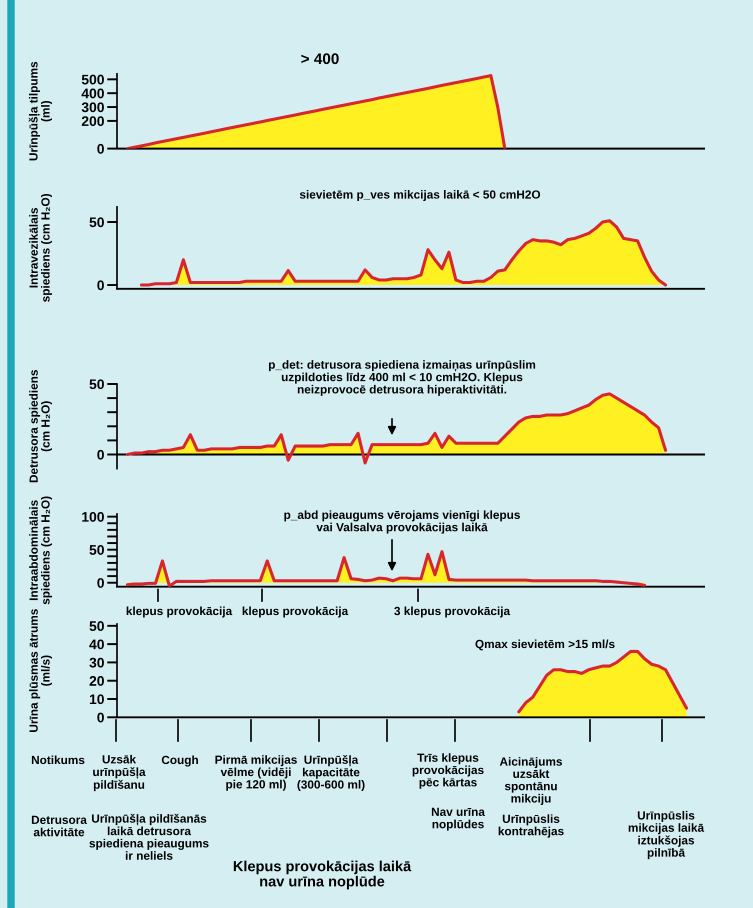 This screenshot has width=753, height=908. What do you see at coordinates (93, 121) in the screenshot?
I see `y-tick-label: 200` at bounding box center [93, 121].